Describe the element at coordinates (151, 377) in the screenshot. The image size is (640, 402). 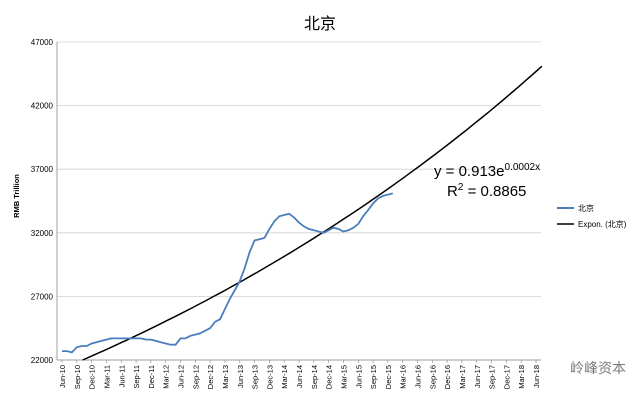
I see `x-tick-label: Dec-11` at that location.